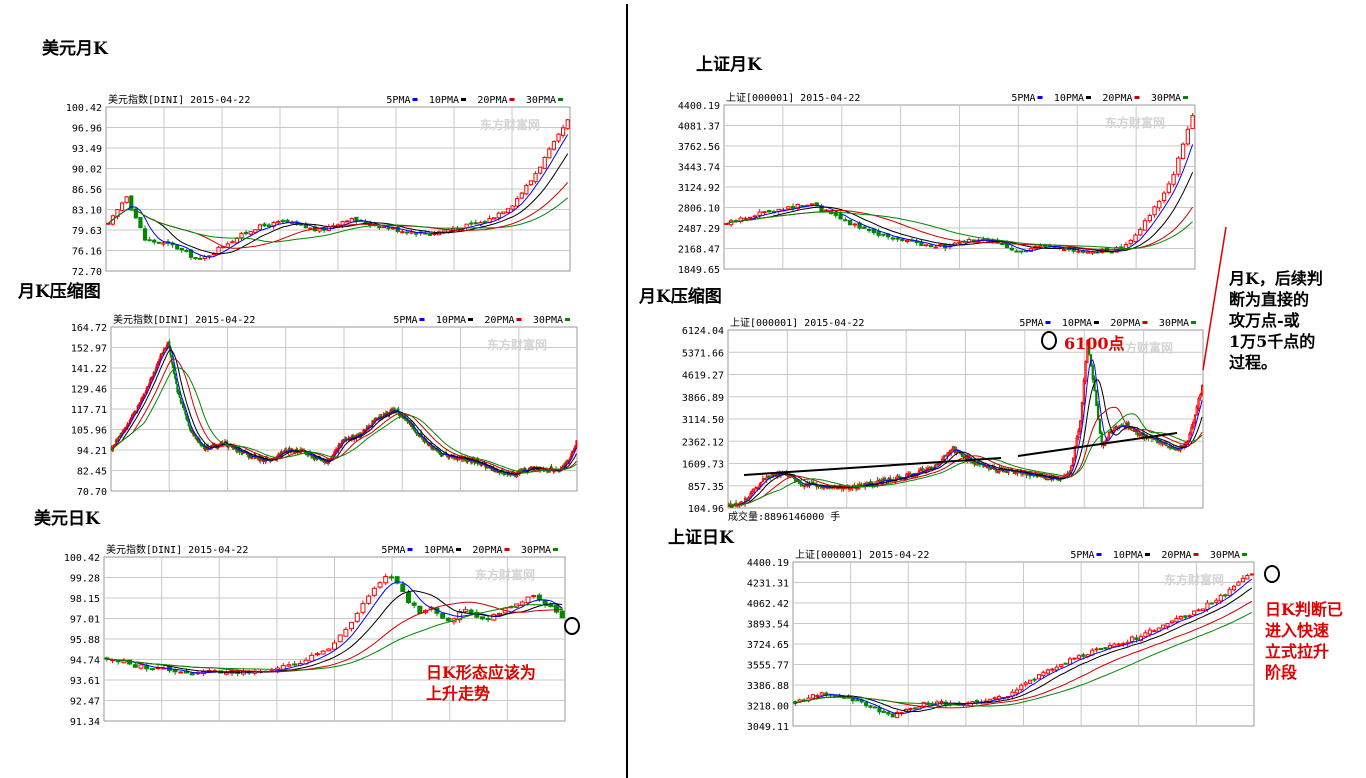  What do you see at coordinates (699, 147) in the screenshot?
I see `y-tick-label: 3762.56` at bounding box center [699, 147].